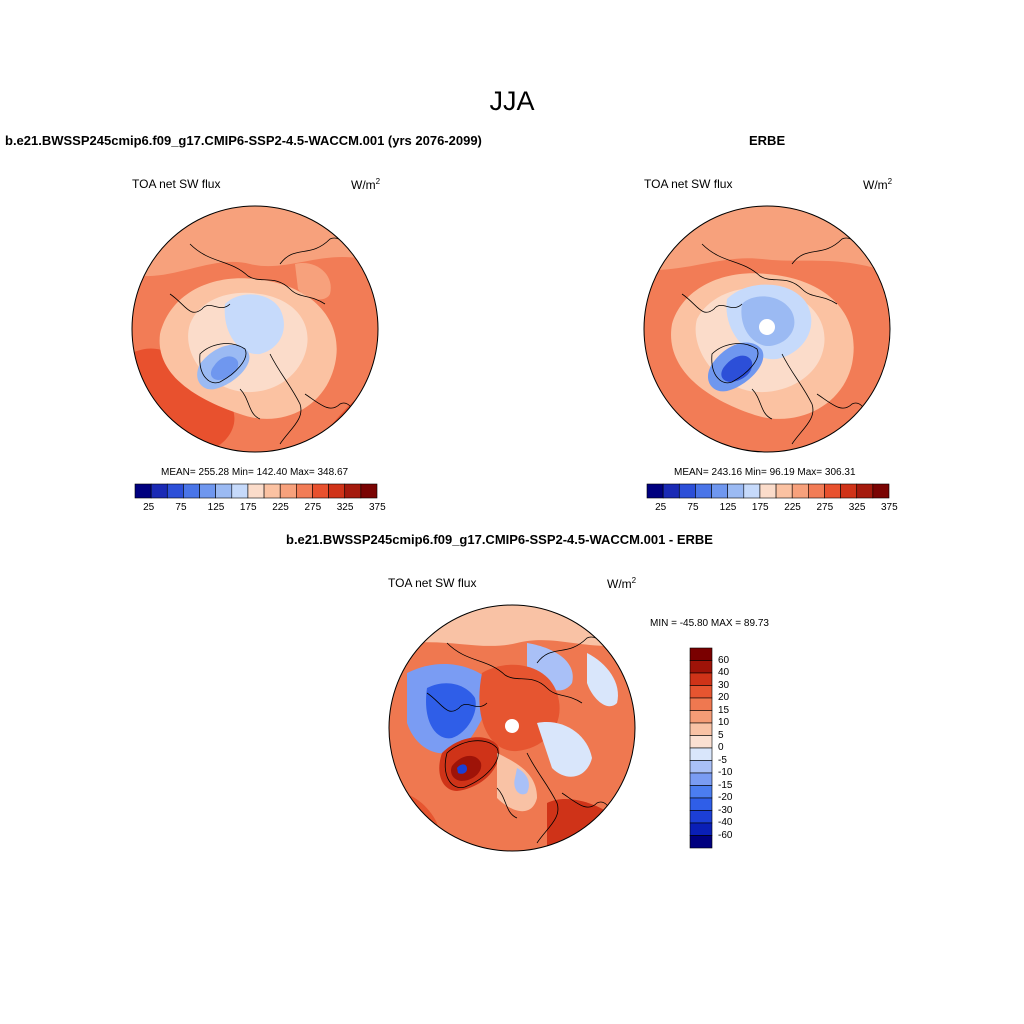 The image size is (1024, 1024). Describe the element at coordinates (724, 660) in the screenshot. I see `diff-colorbar-tick: 60` at that location.